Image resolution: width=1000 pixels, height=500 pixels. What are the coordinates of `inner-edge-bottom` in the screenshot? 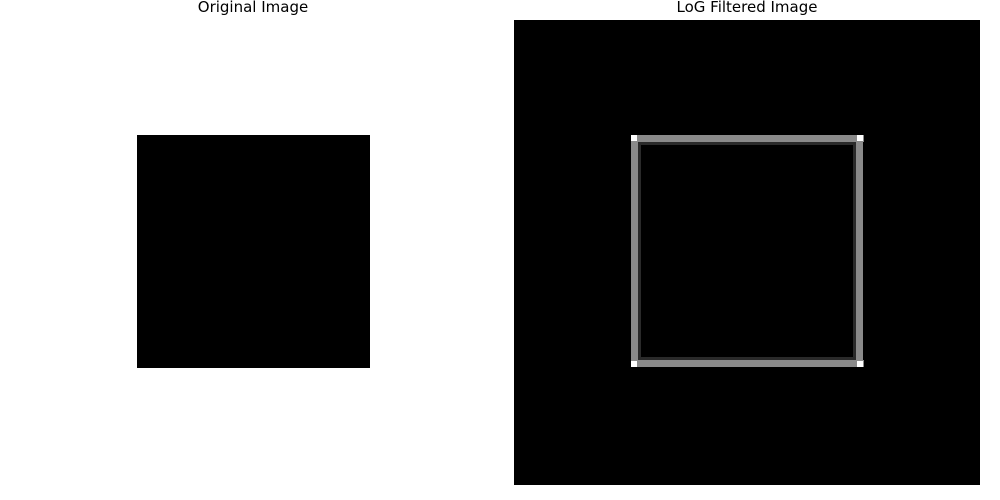 It's located at (747, 358).